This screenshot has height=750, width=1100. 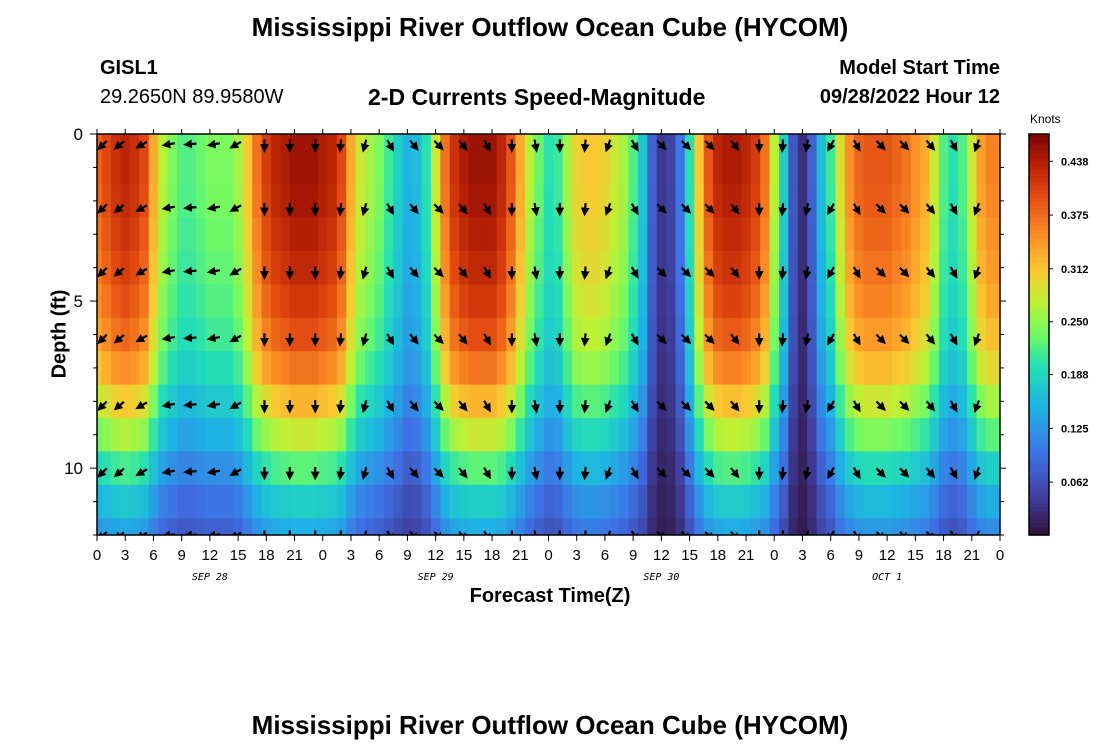 What do you see at coordinates (689, 555) in the screenshot?
I see `x-tick-label: 15` at bounding box center [689, 555].